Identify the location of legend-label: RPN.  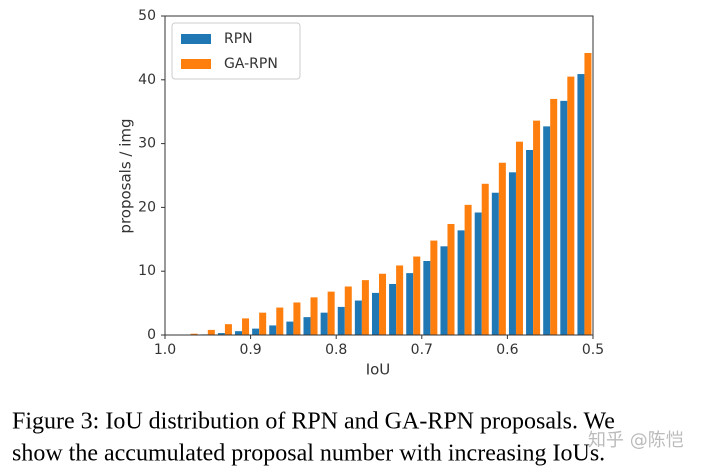
(238, 39).